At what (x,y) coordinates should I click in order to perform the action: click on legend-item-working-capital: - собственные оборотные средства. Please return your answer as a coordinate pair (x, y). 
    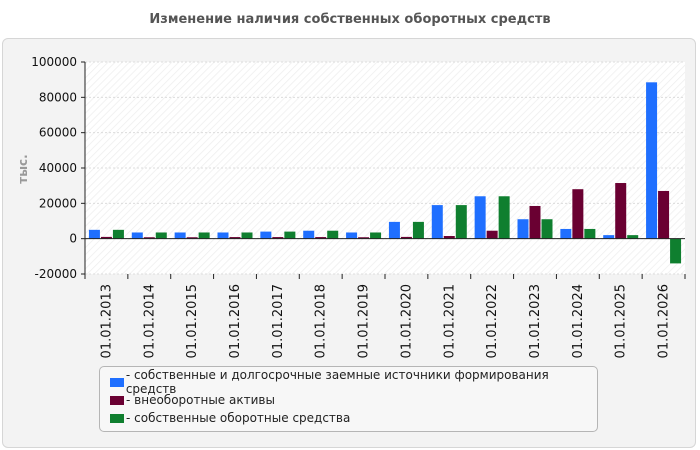
    Looking at the image, I should click on (353, 418).